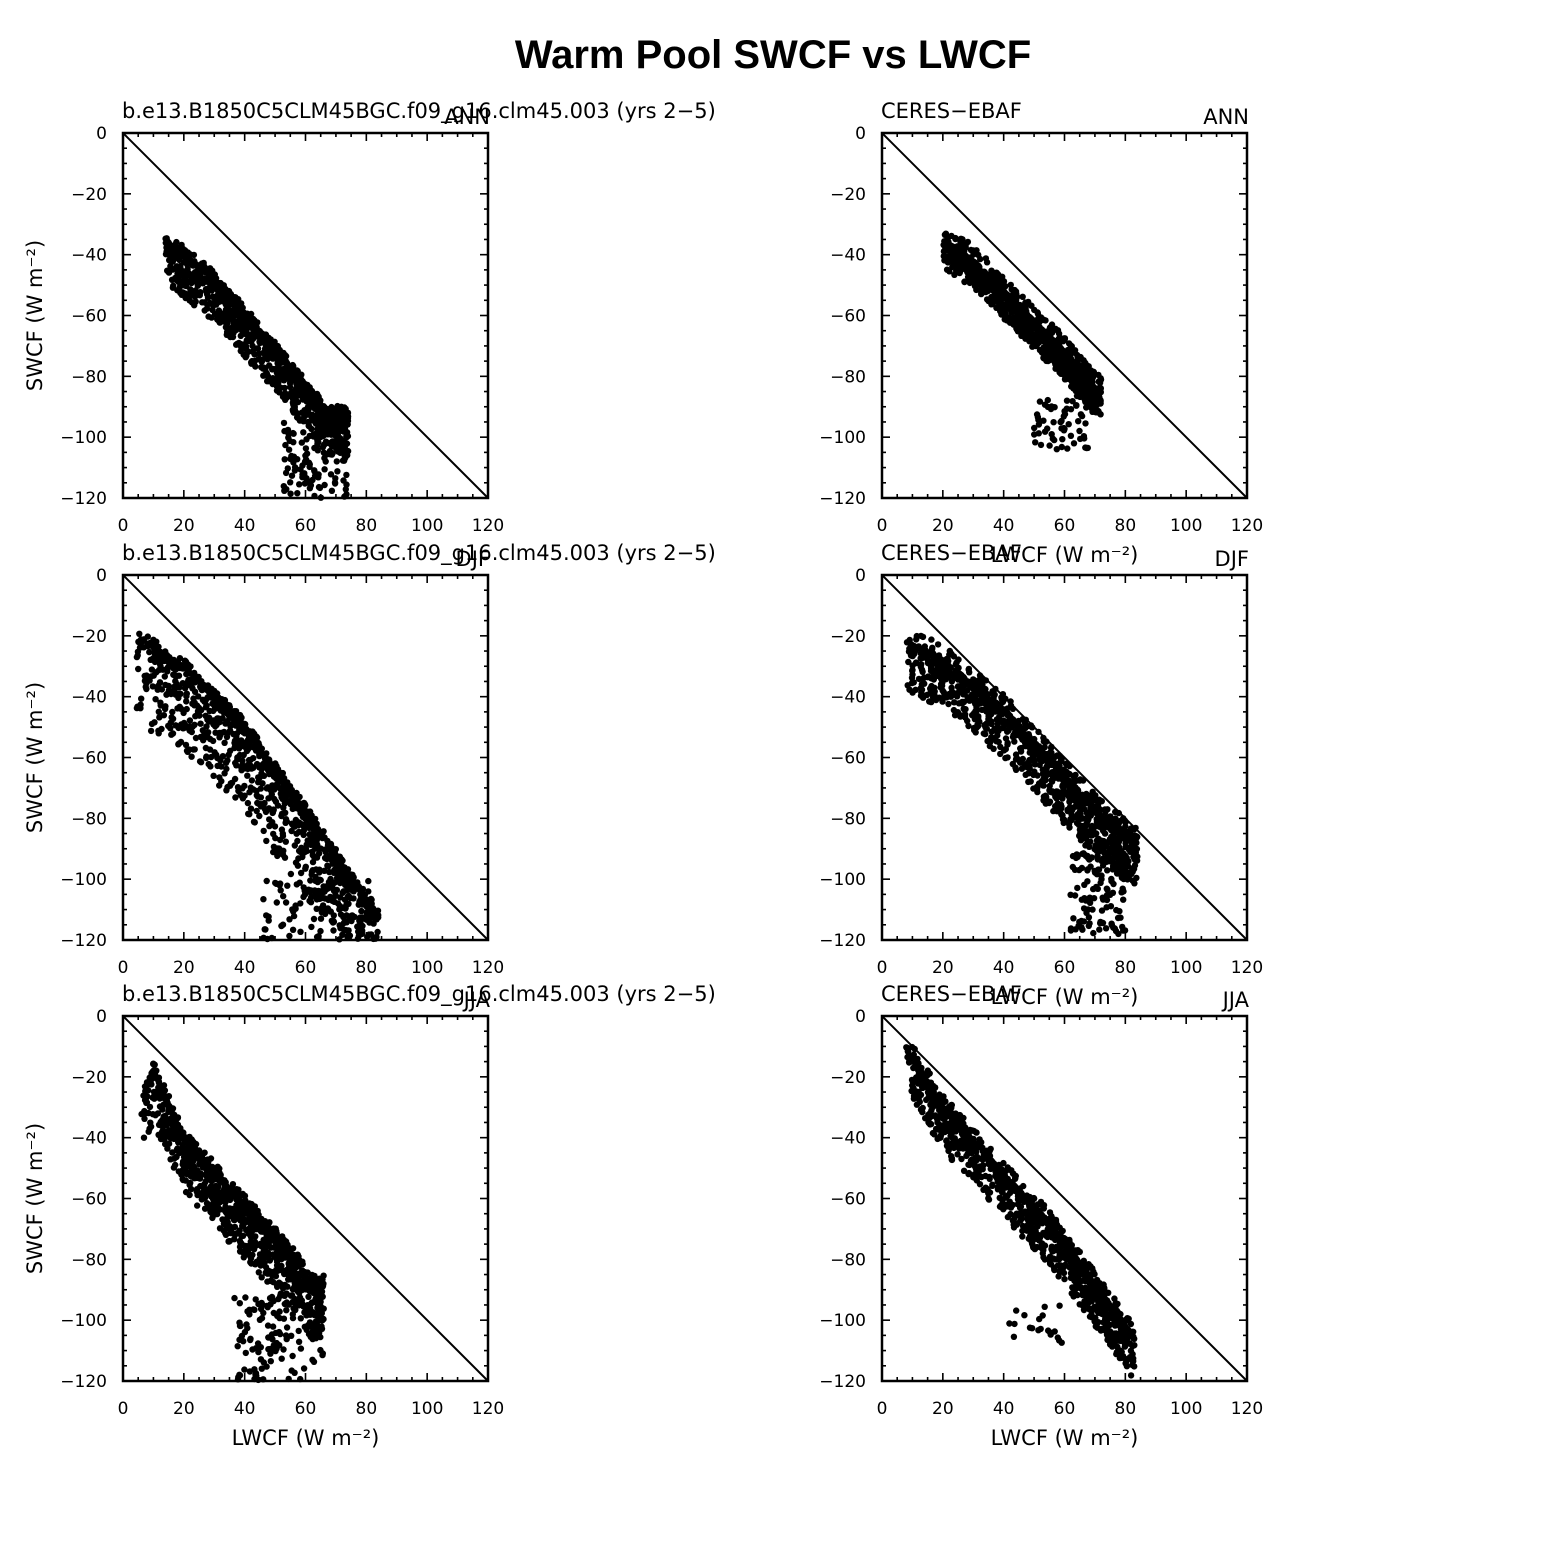 The width and height of the screenshot is (1547, 1547). Describe the element at coordinates (367, 526) in the screenshot. I see `x-tick-label: 80` at that location.